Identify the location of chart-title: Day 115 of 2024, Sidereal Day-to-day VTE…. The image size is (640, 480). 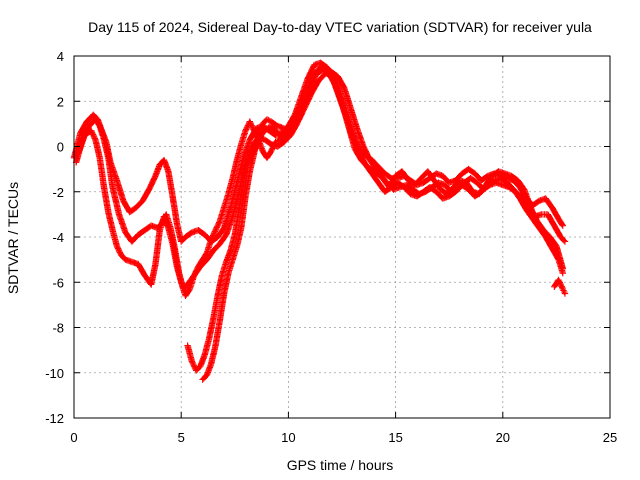
(340, 27).